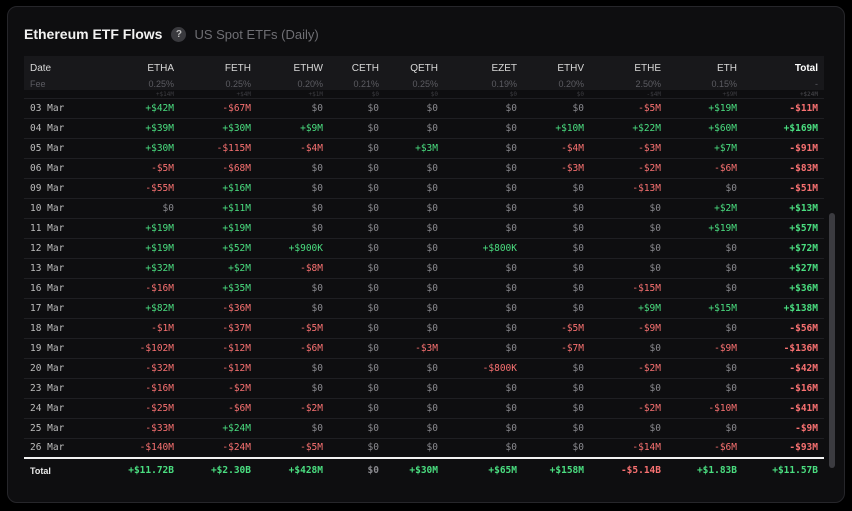 The height and width of the screenshot is (511, 852). Describe the element at coordinates (707, 94) in the screenshot. I see `table-cell: +$9M` at that location.